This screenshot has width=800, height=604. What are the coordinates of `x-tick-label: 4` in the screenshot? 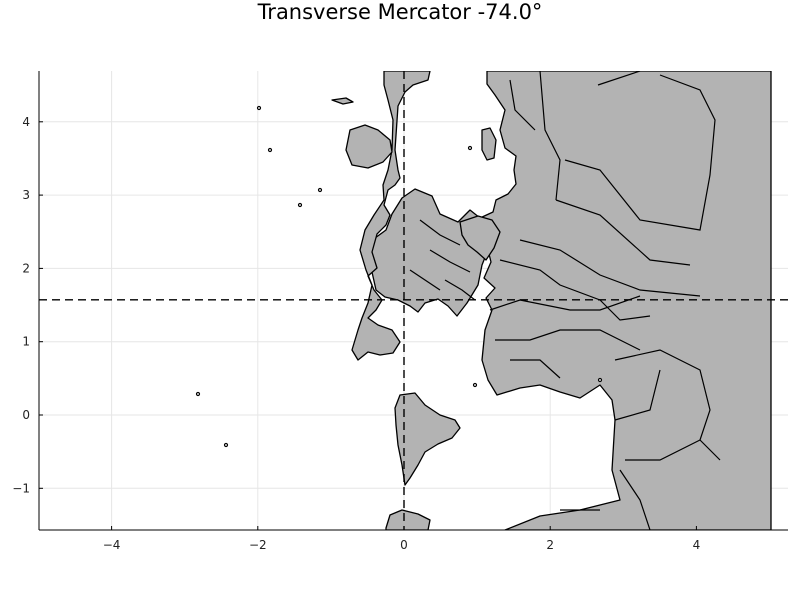 It's located at (697, 545).